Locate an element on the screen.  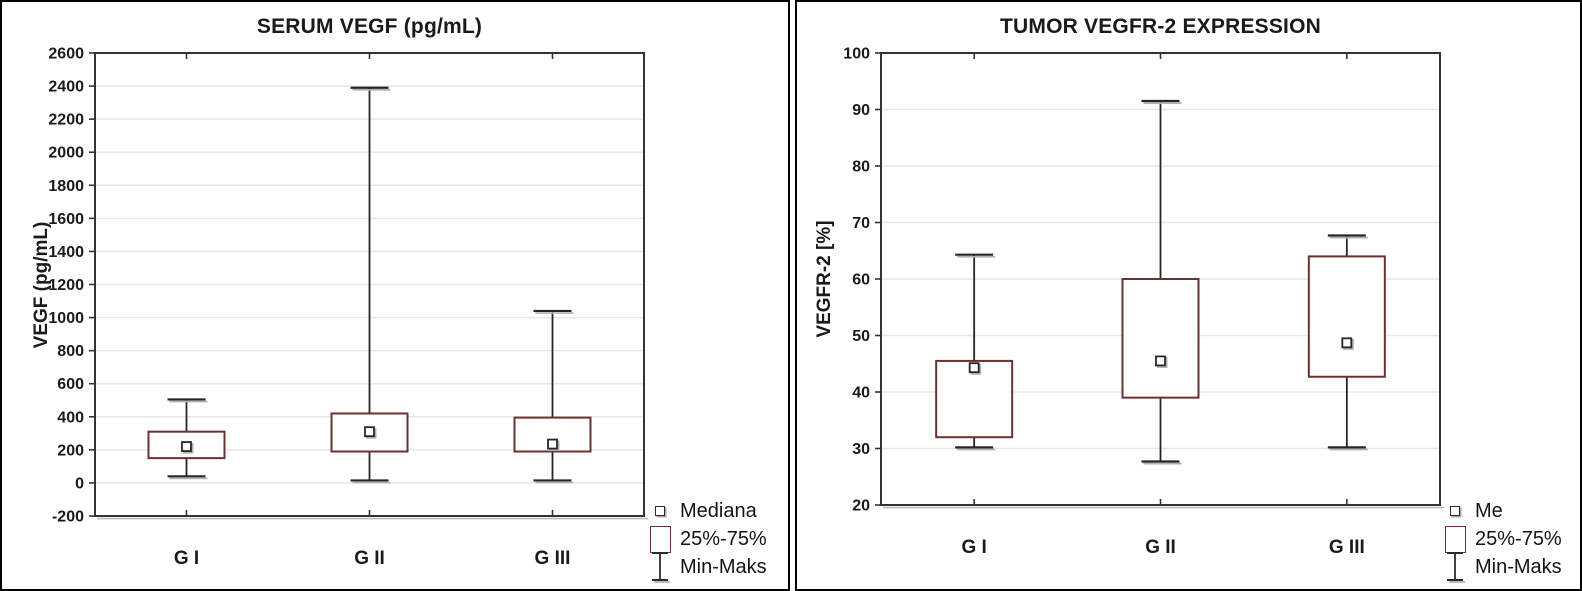
y-tick-label: 50 is located at coordinates (861, 336).